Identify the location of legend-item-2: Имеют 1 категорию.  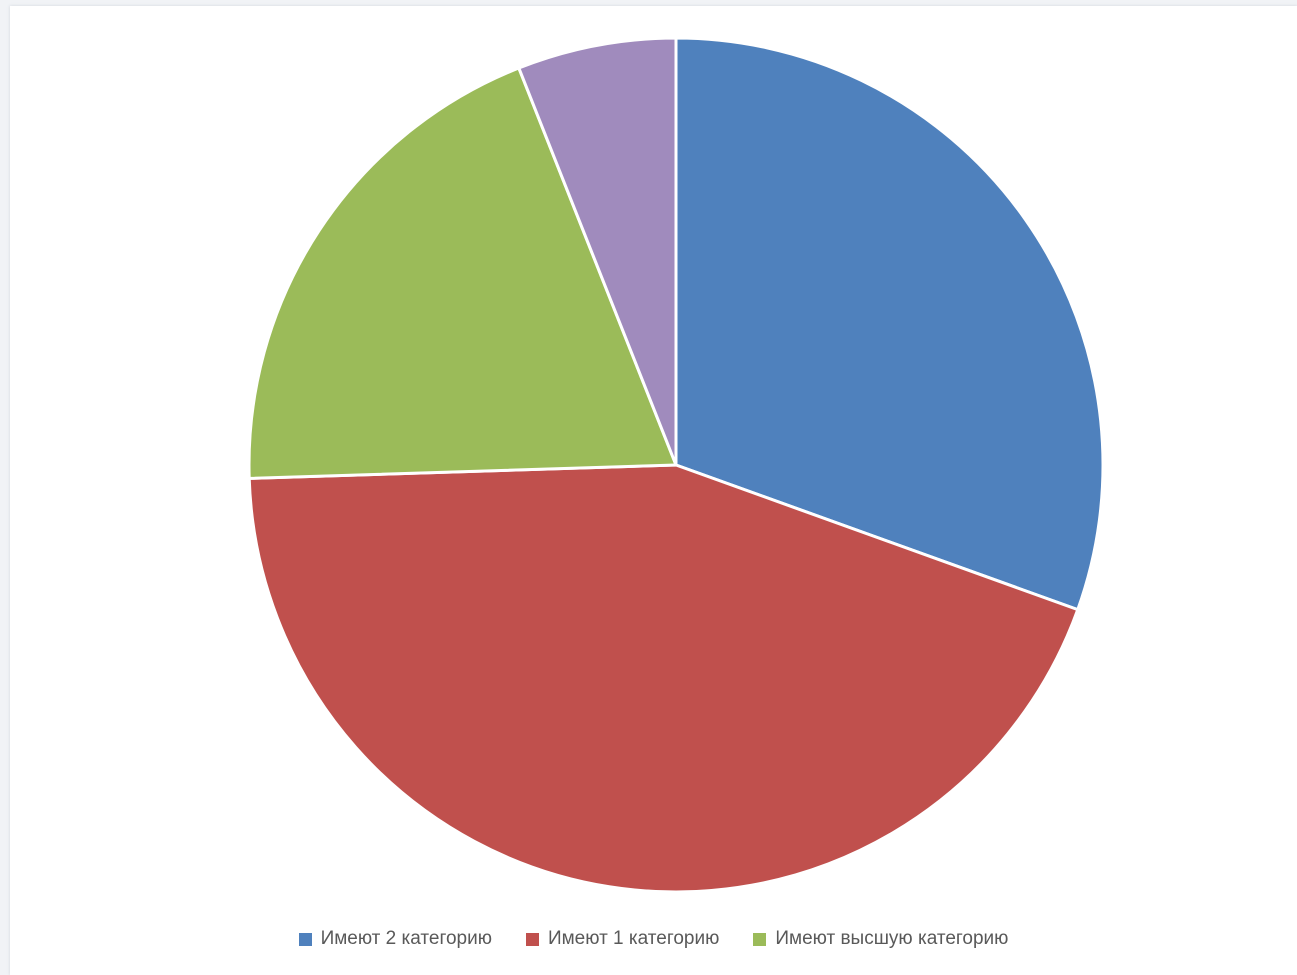
(622, 939).